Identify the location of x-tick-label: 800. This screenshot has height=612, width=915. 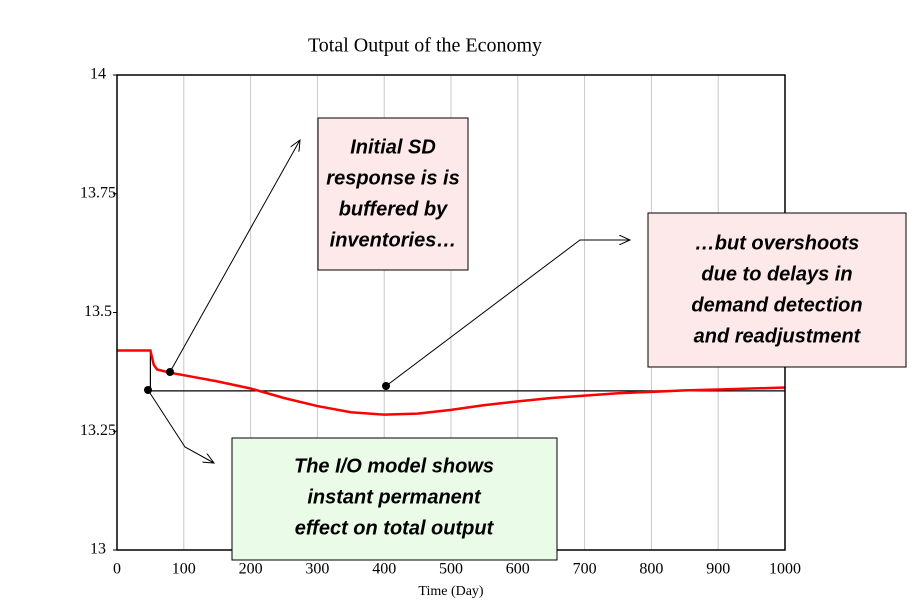
(651, 569).